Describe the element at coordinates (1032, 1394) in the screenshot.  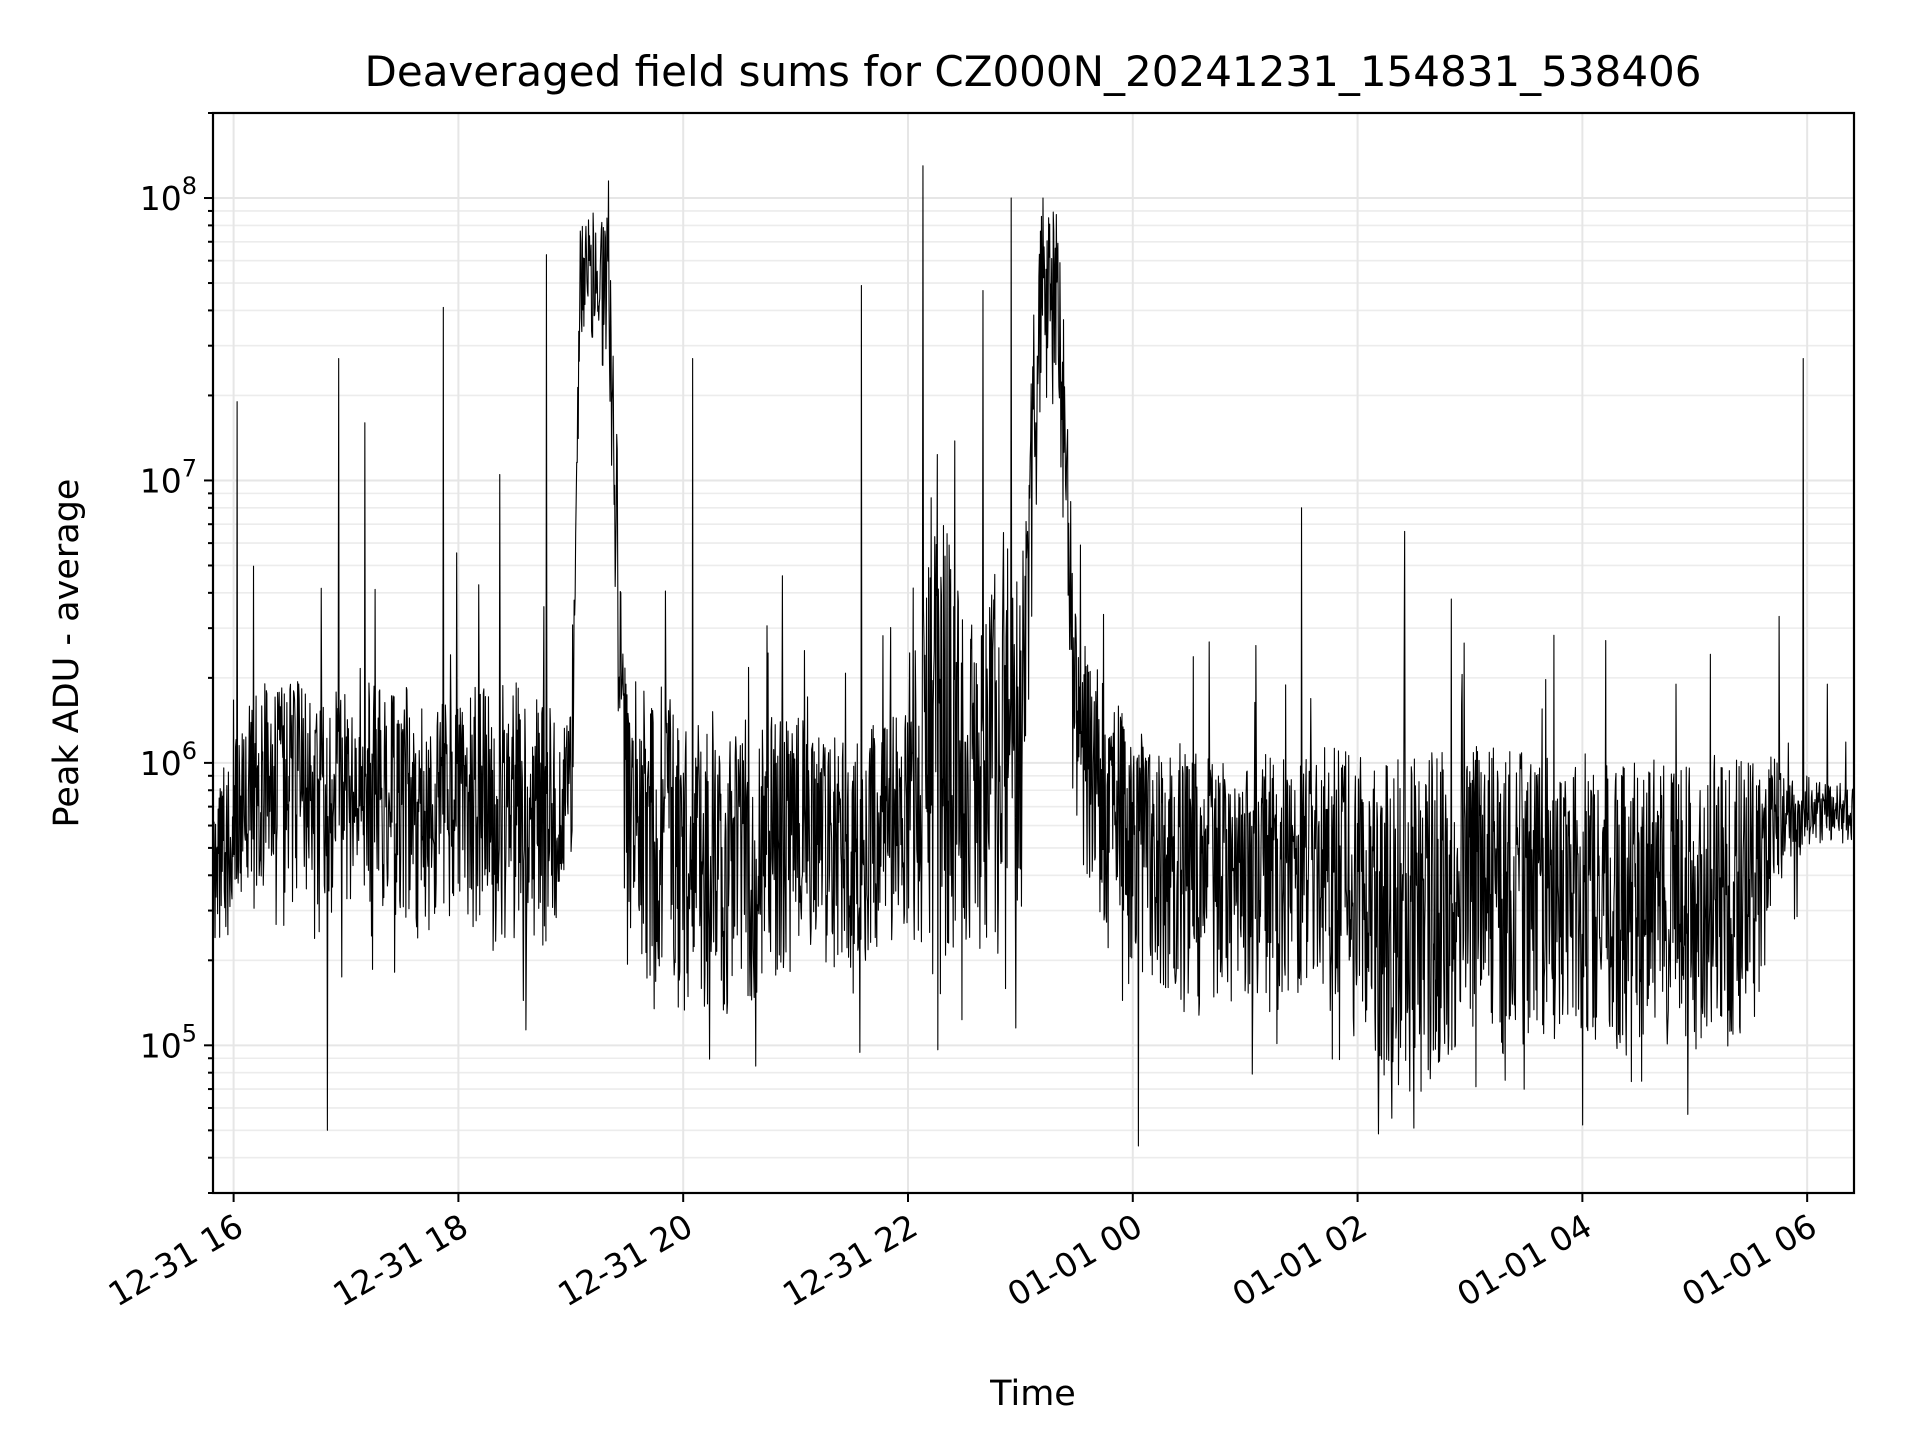
I see `x-axis-label: Time` at that location.